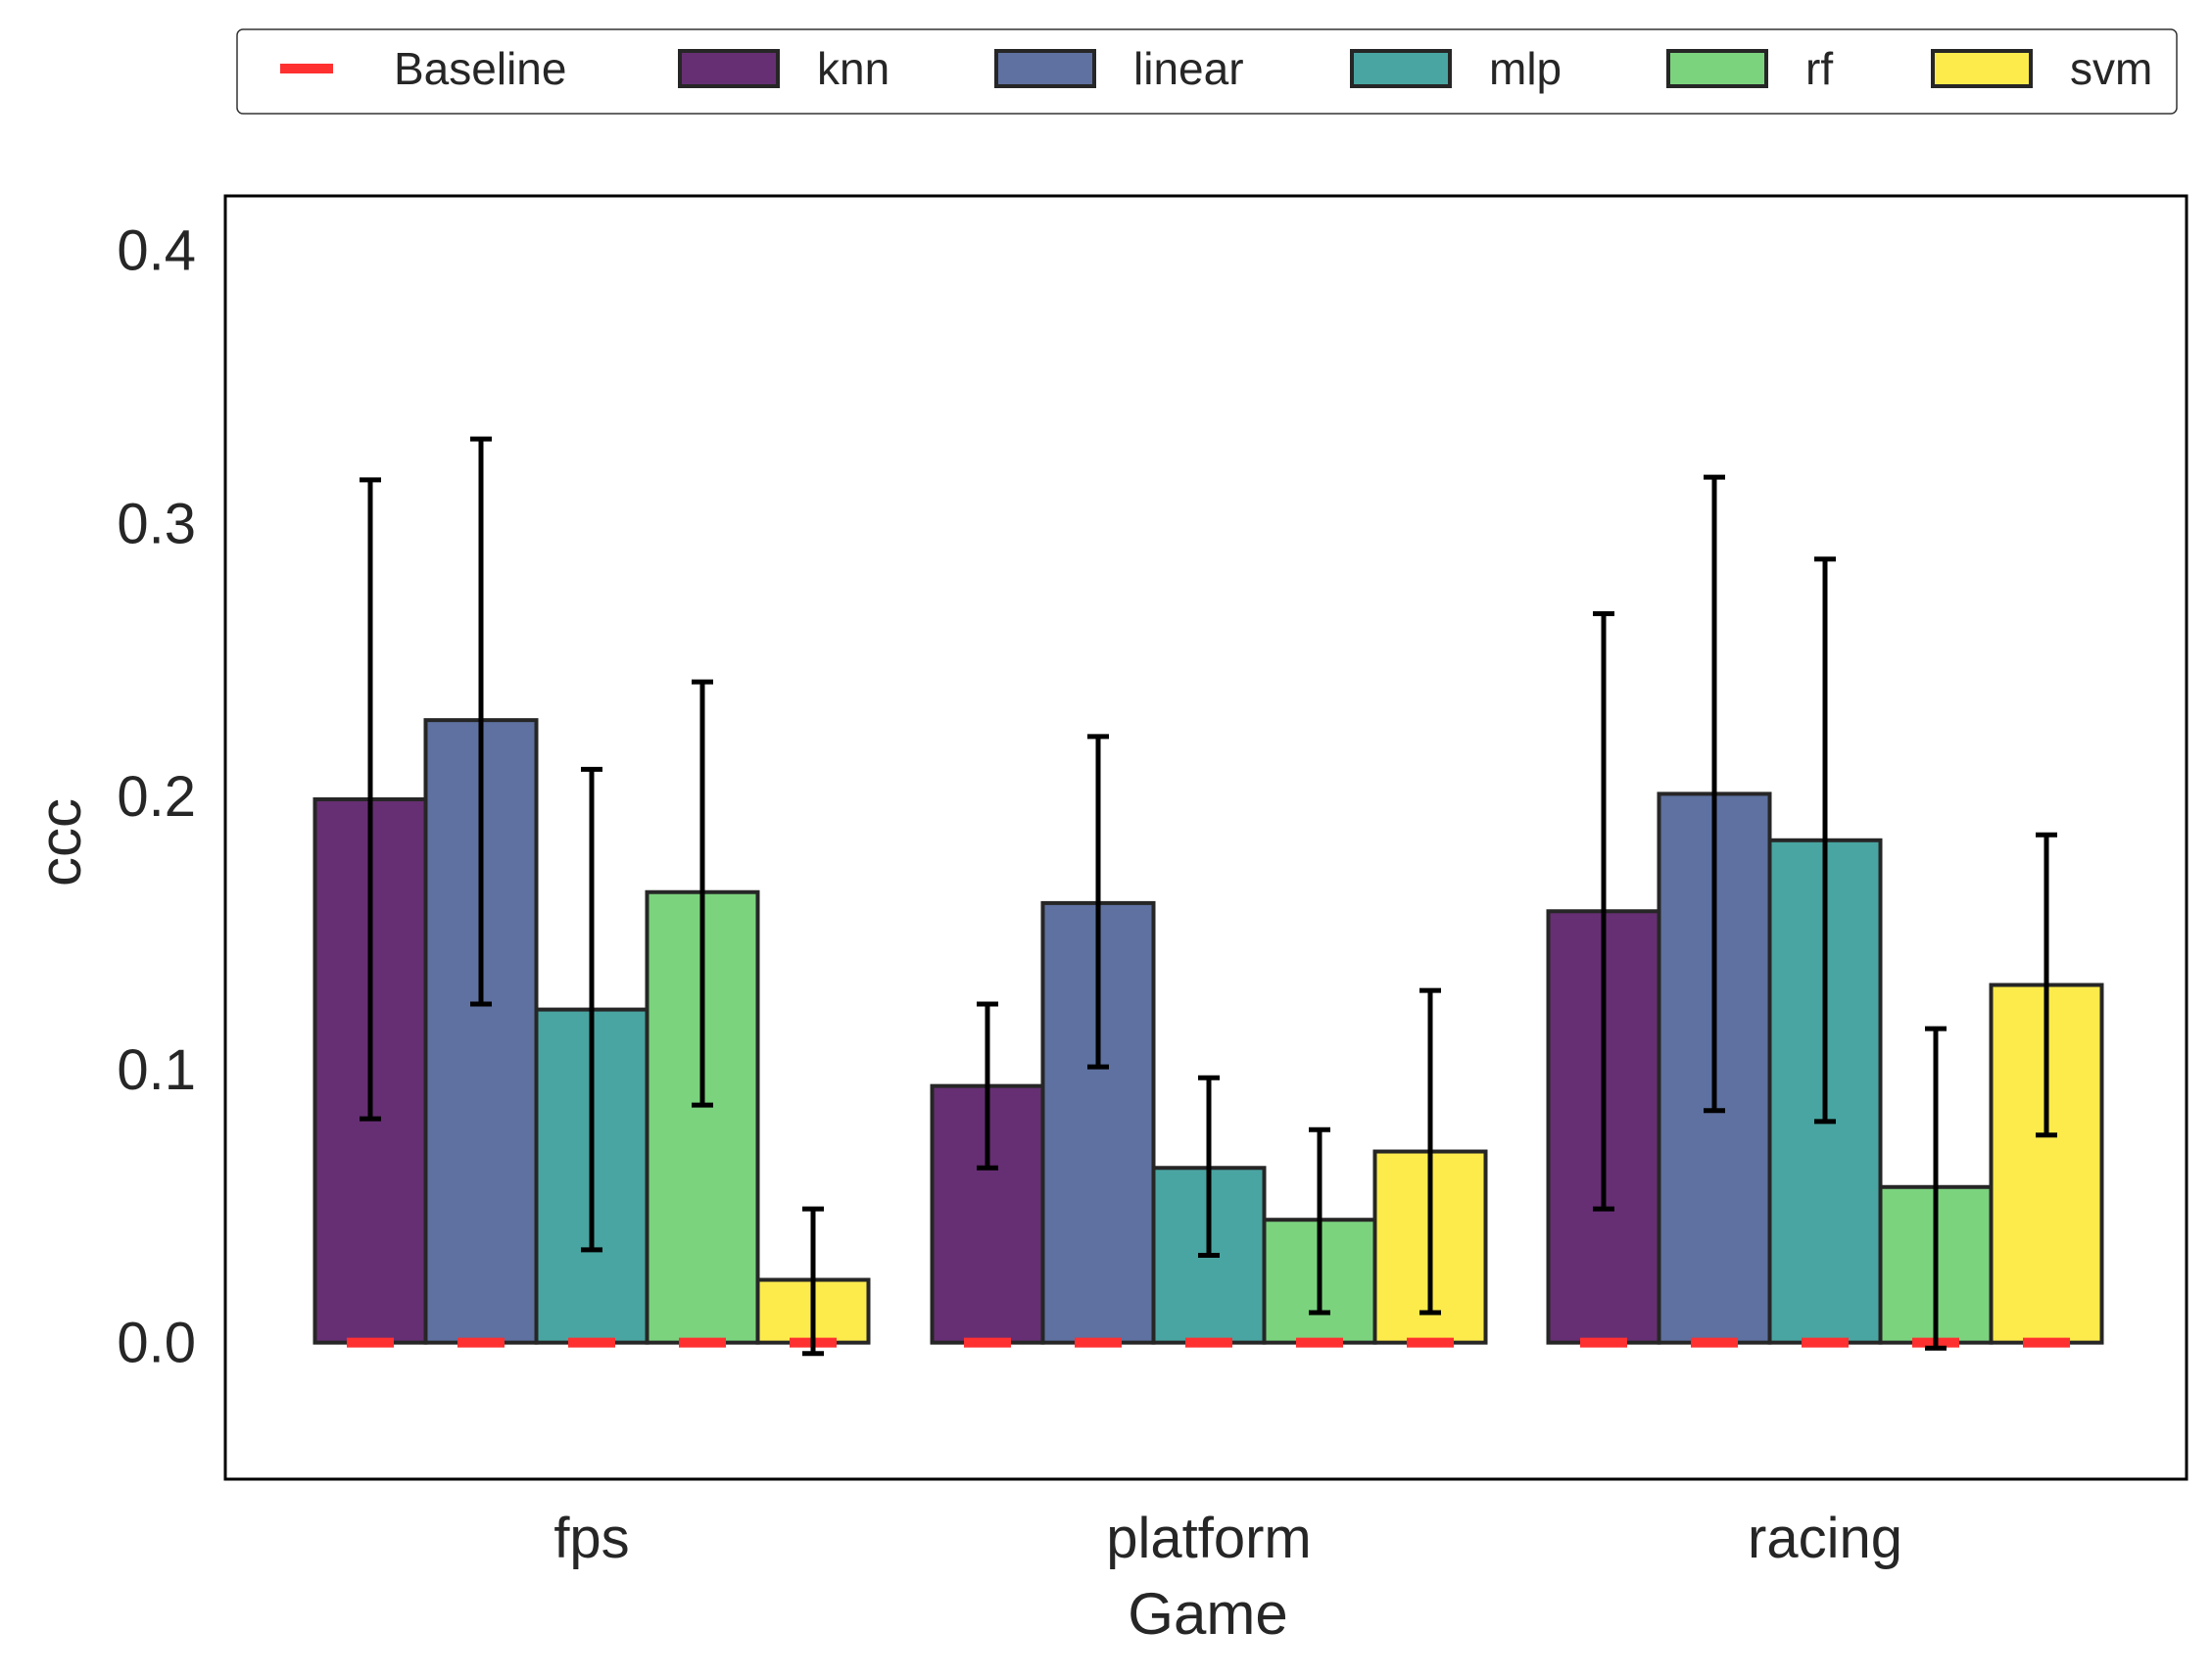 The width and height of the screenshot is (2212, 1678). What do you see at coordinates (1319, 1221) in the screenshot?
I see `errorbar-rf-platform` at bounding box center [1319, 1221].